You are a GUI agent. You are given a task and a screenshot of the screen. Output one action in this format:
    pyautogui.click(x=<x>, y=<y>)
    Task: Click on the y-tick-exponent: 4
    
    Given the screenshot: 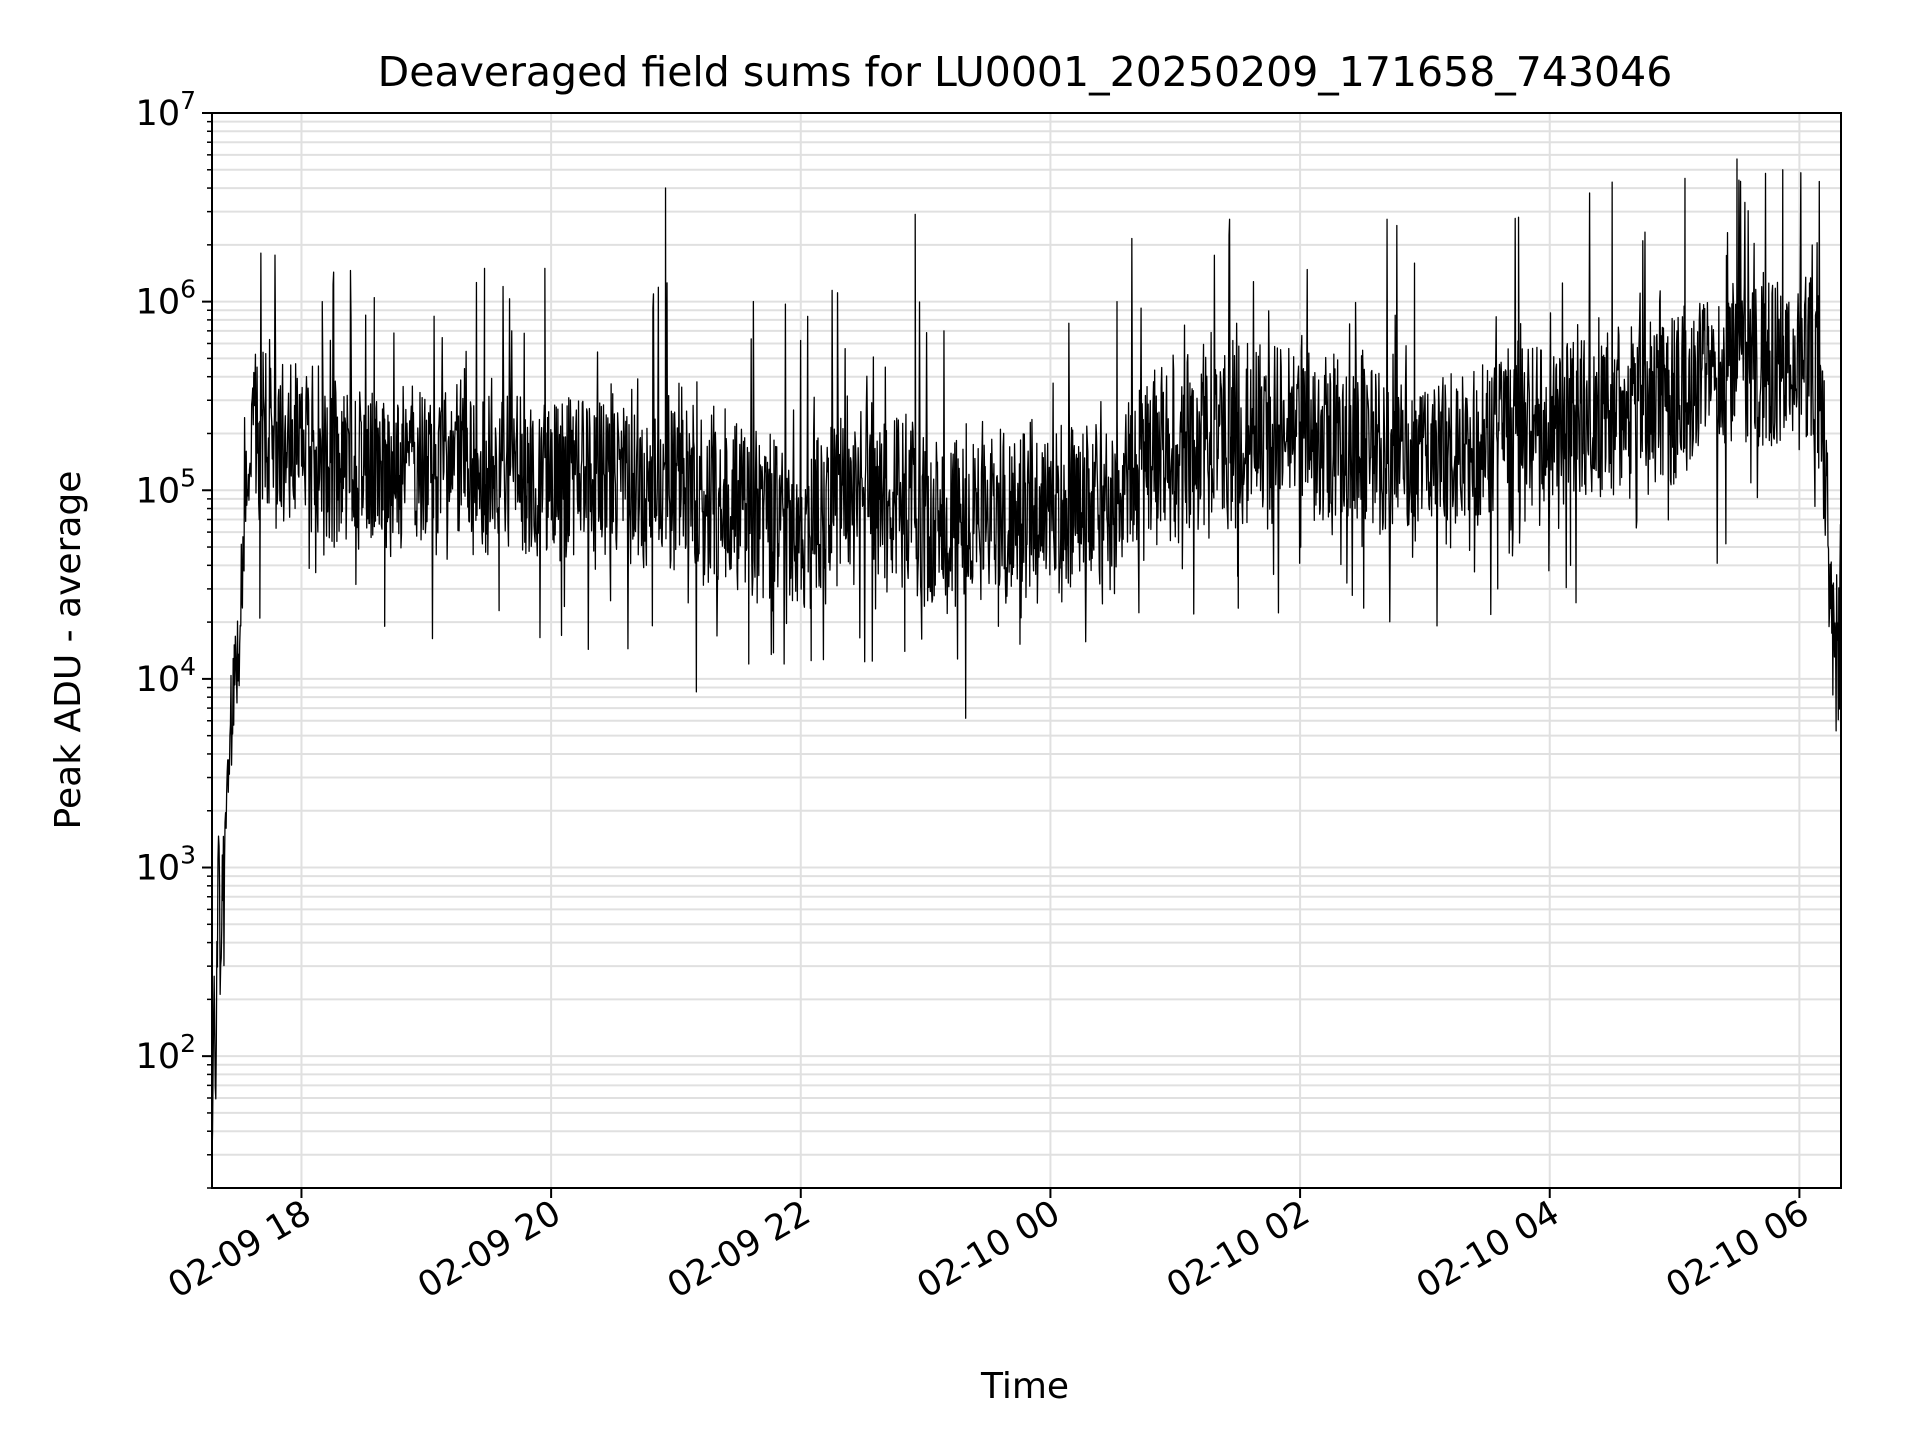 What is the action you would take?
    pyautogui.click(x=188, y=666)
    